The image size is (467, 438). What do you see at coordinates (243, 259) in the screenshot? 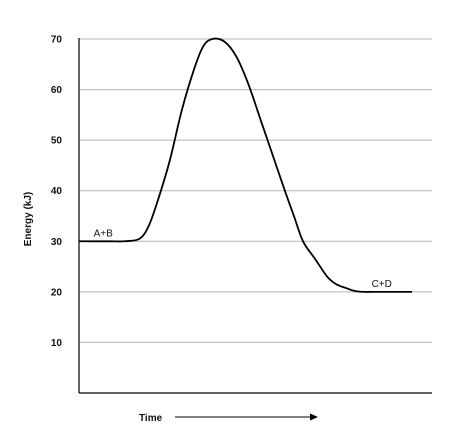
I see `annotations: A+B C+D` at bounding box center [243, 259].